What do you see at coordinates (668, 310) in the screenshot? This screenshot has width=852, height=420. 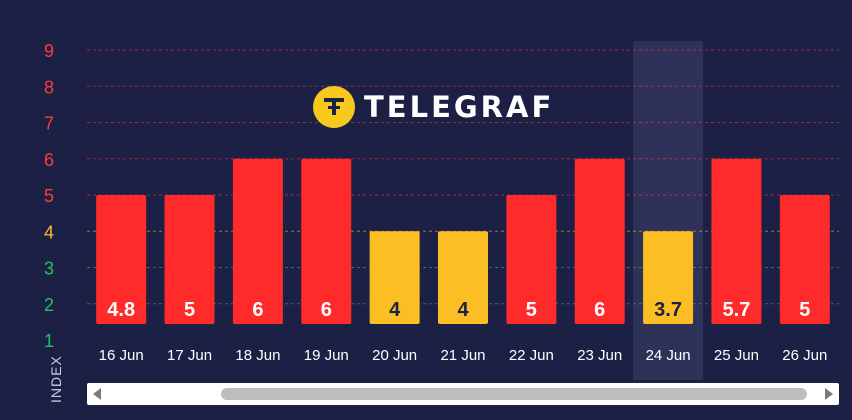 I see `bar-value-label: 3.7` at bounding box center [668, 310].